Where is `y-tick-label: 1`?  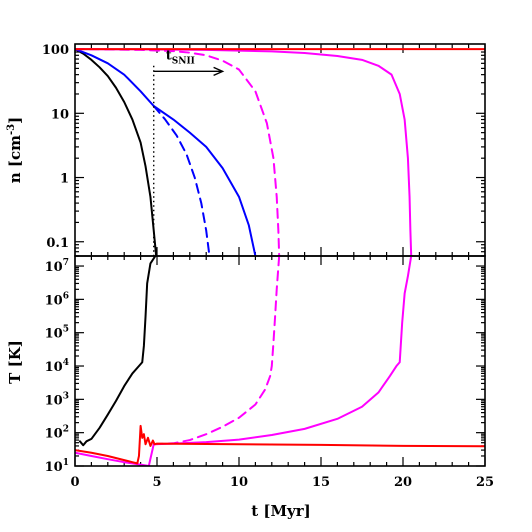
y-tick-label: 1 is located at coordinates (64, 179).